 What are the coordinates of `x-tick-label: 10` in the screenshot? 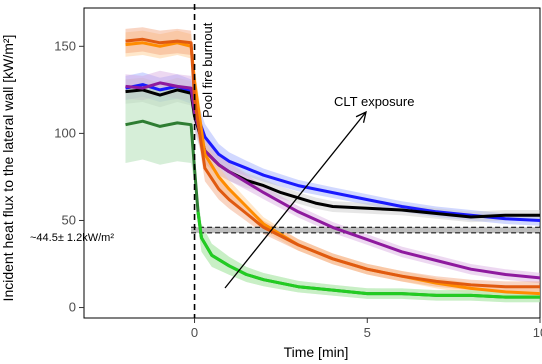 It's located at (537, 332).